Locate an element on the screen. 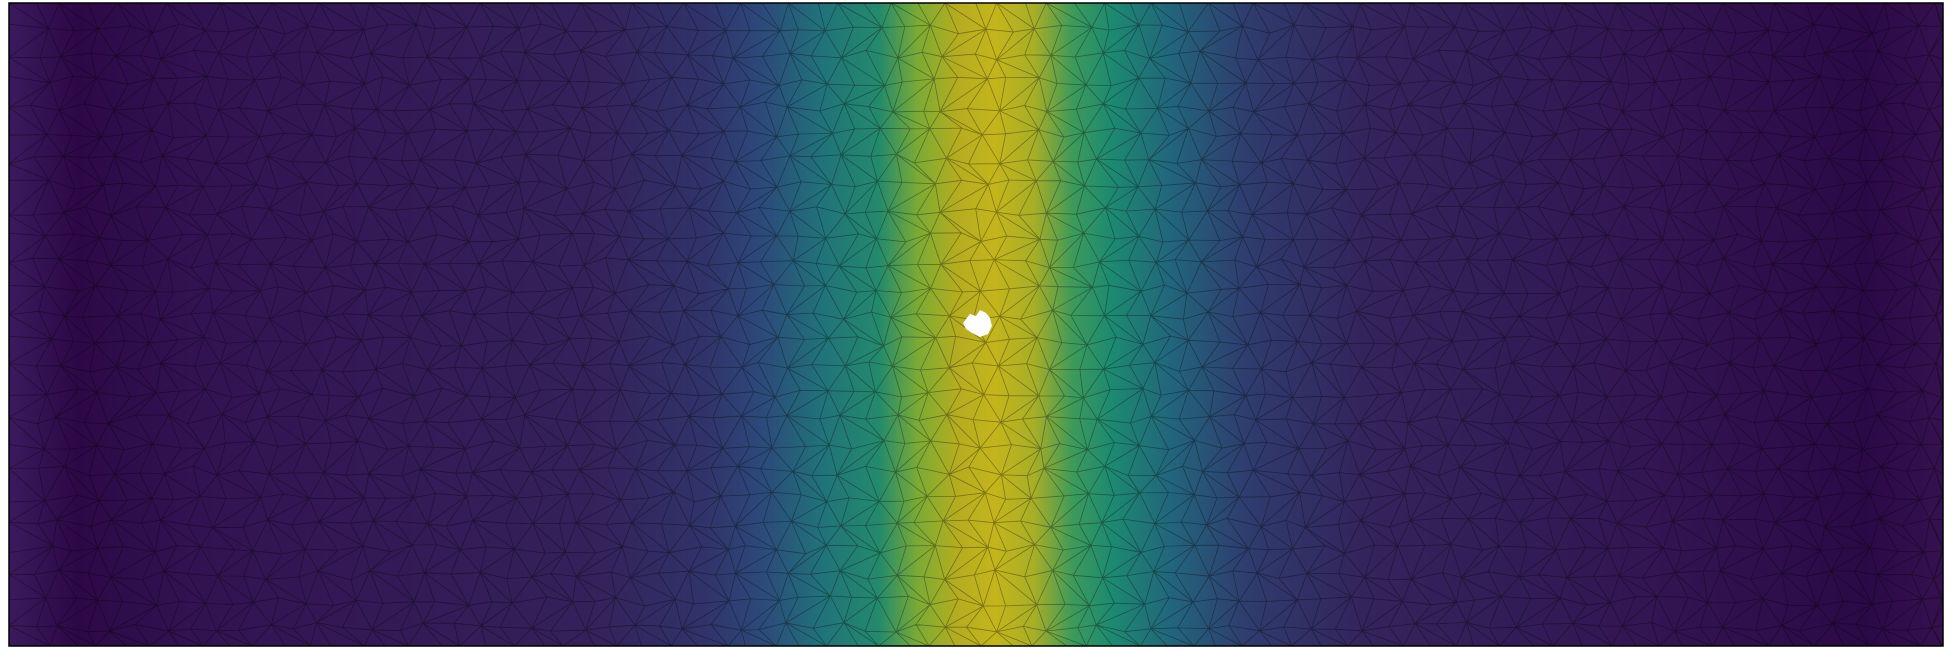  hole is located at coordinates (977, 323).